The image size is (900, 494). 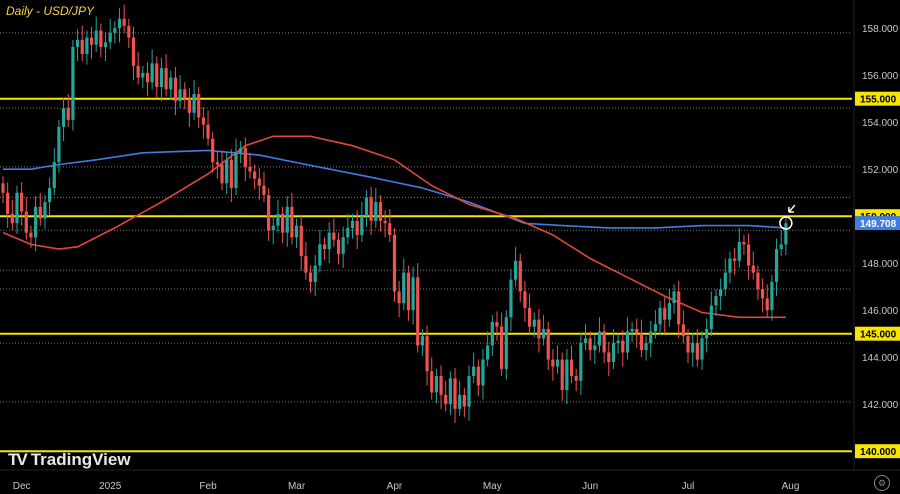 I want to click on settings-icon: ⚙, so click(x=882, y=483).